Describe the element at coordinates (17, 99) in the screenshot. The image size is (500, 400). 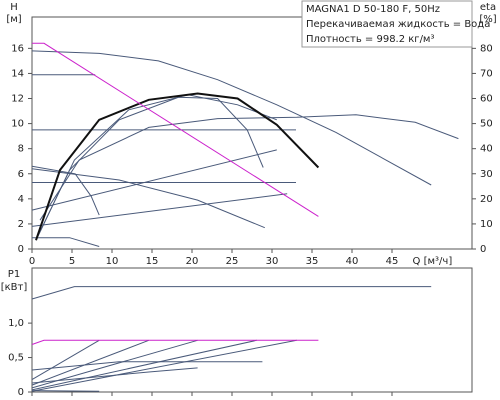
I see `y-tick-label: 12` at that location.